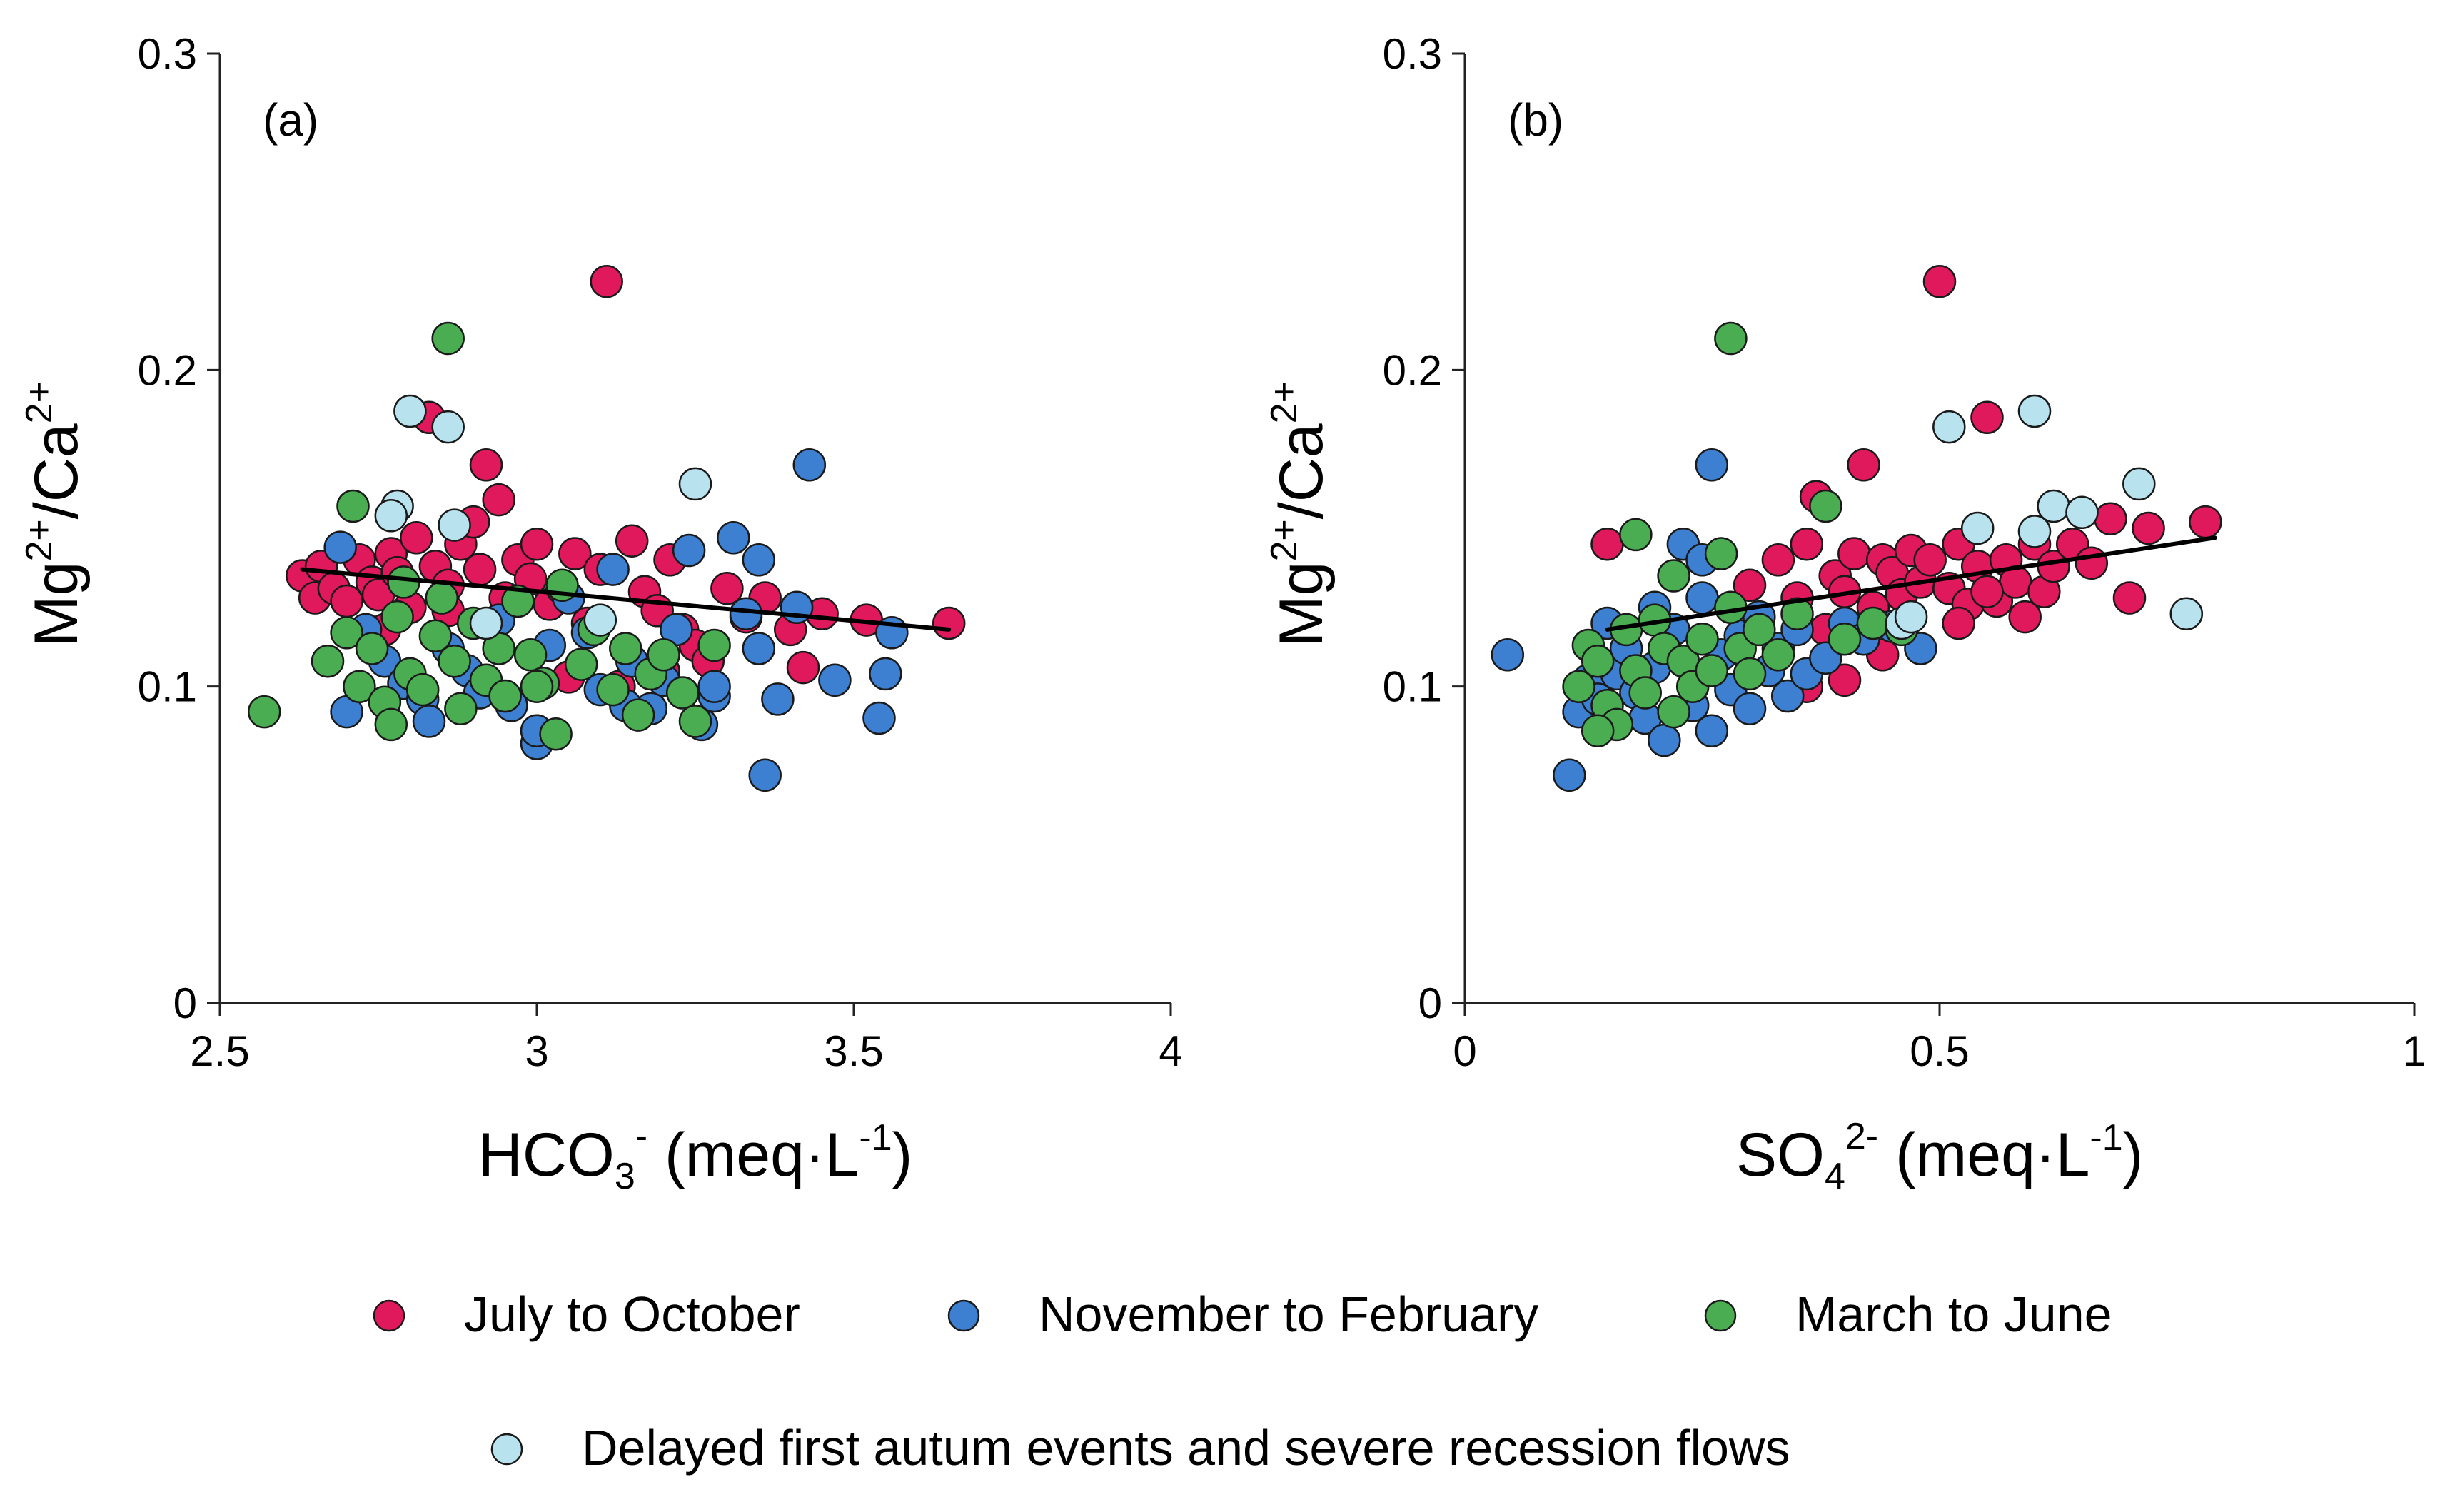 The width and height of the screenshot is (2445, 1512). What do you see at coordinates (1911, 583) in the screenshot?
I see `trendline` at bounding box center [1911, 583].